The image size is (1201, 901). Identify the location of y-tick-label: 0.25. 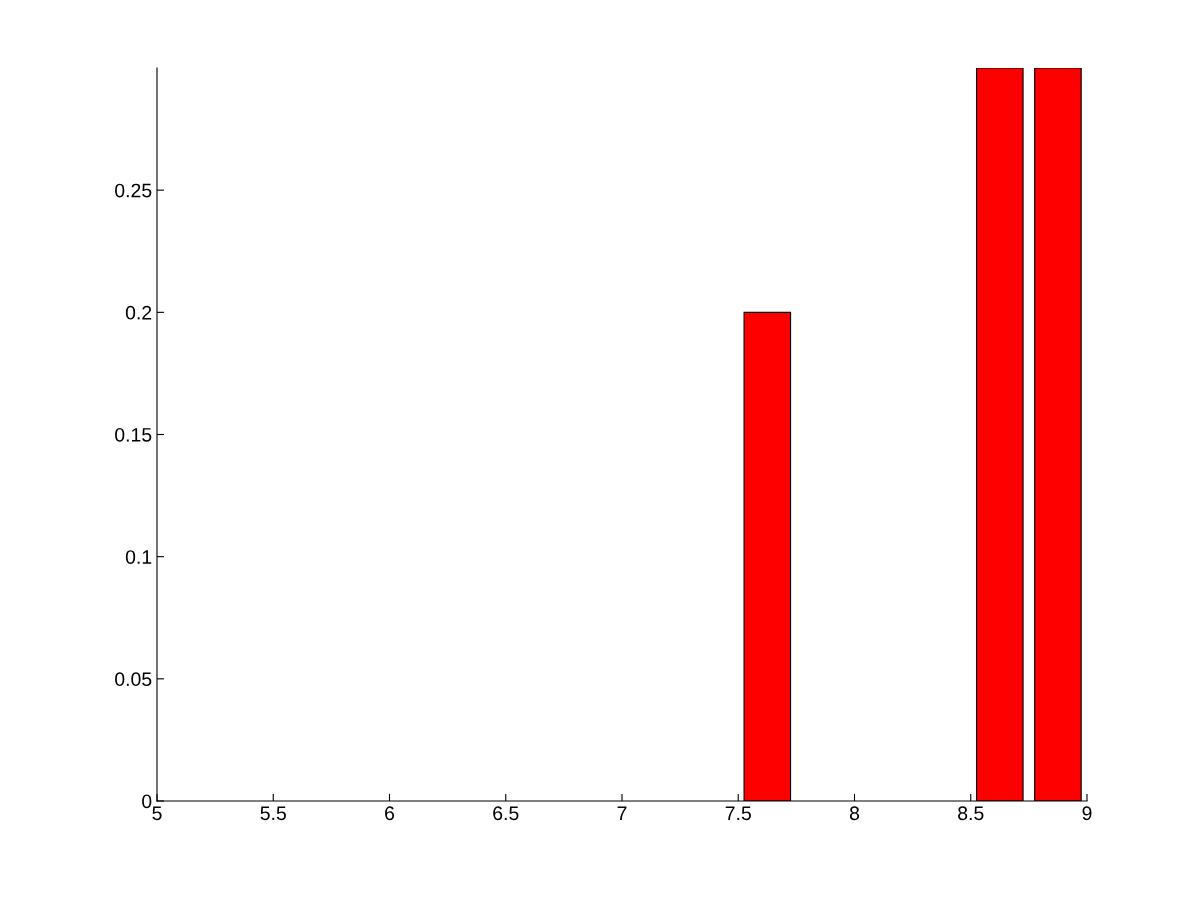
(133, 190).